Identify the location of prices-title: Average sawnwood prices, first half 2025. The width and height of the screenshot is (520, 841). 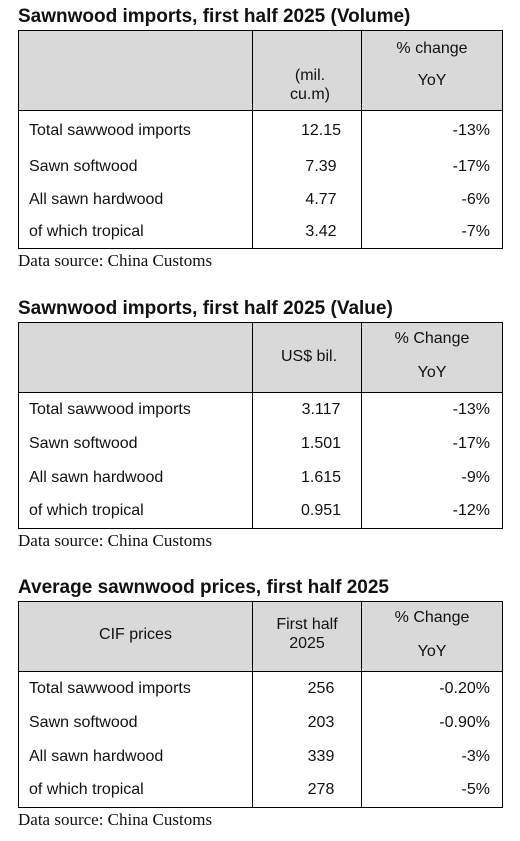
(203, 587).